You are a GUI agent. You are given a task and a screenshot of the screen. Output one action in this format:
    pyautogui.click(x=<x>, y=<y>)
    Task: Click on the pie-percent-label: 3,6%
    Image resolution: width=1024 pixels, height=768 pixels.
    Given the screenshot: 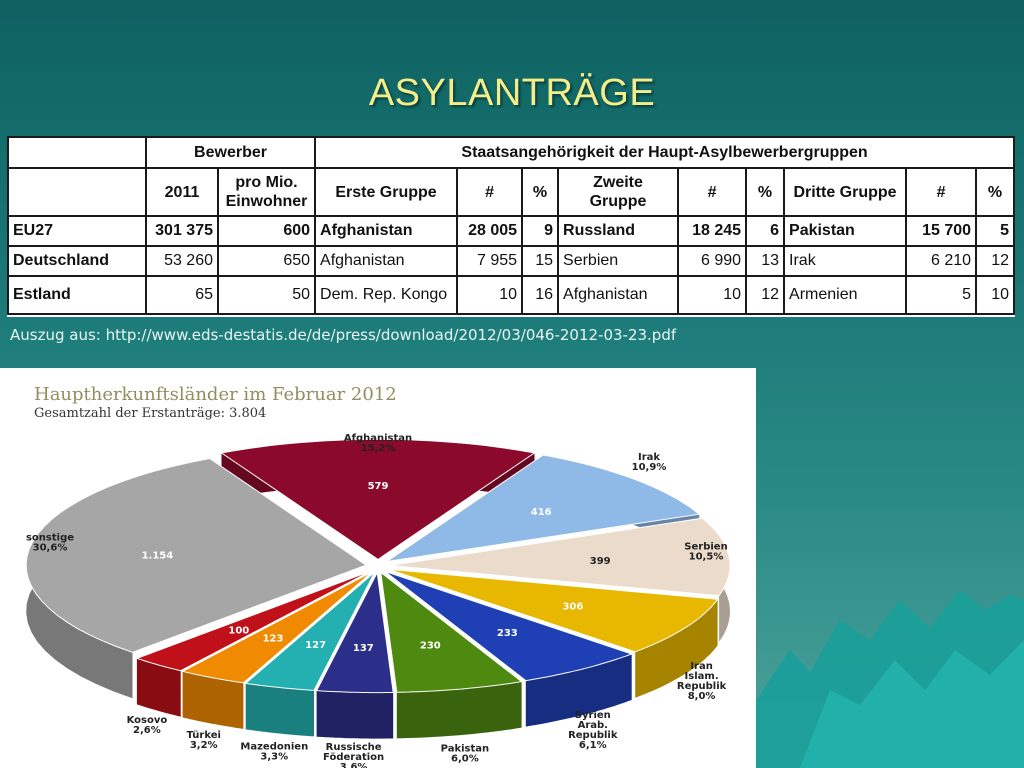 What is the action you would take?
    pyautogui.click(x=354, y=765)
    